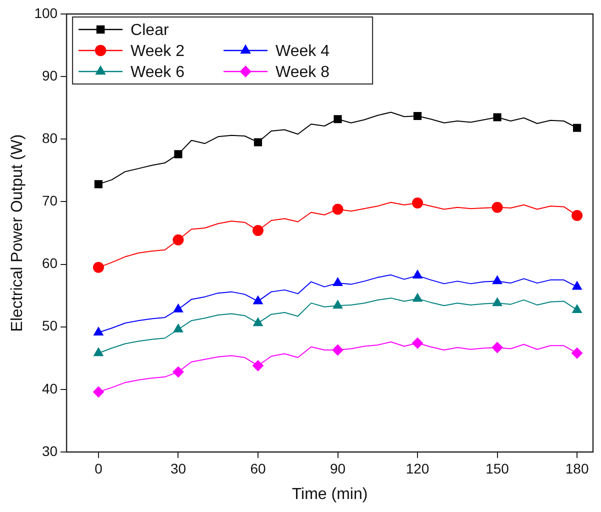  Describe the element at coordinates (258, 468) in the screenshot. I see `x-tick-label: 60` at that location.